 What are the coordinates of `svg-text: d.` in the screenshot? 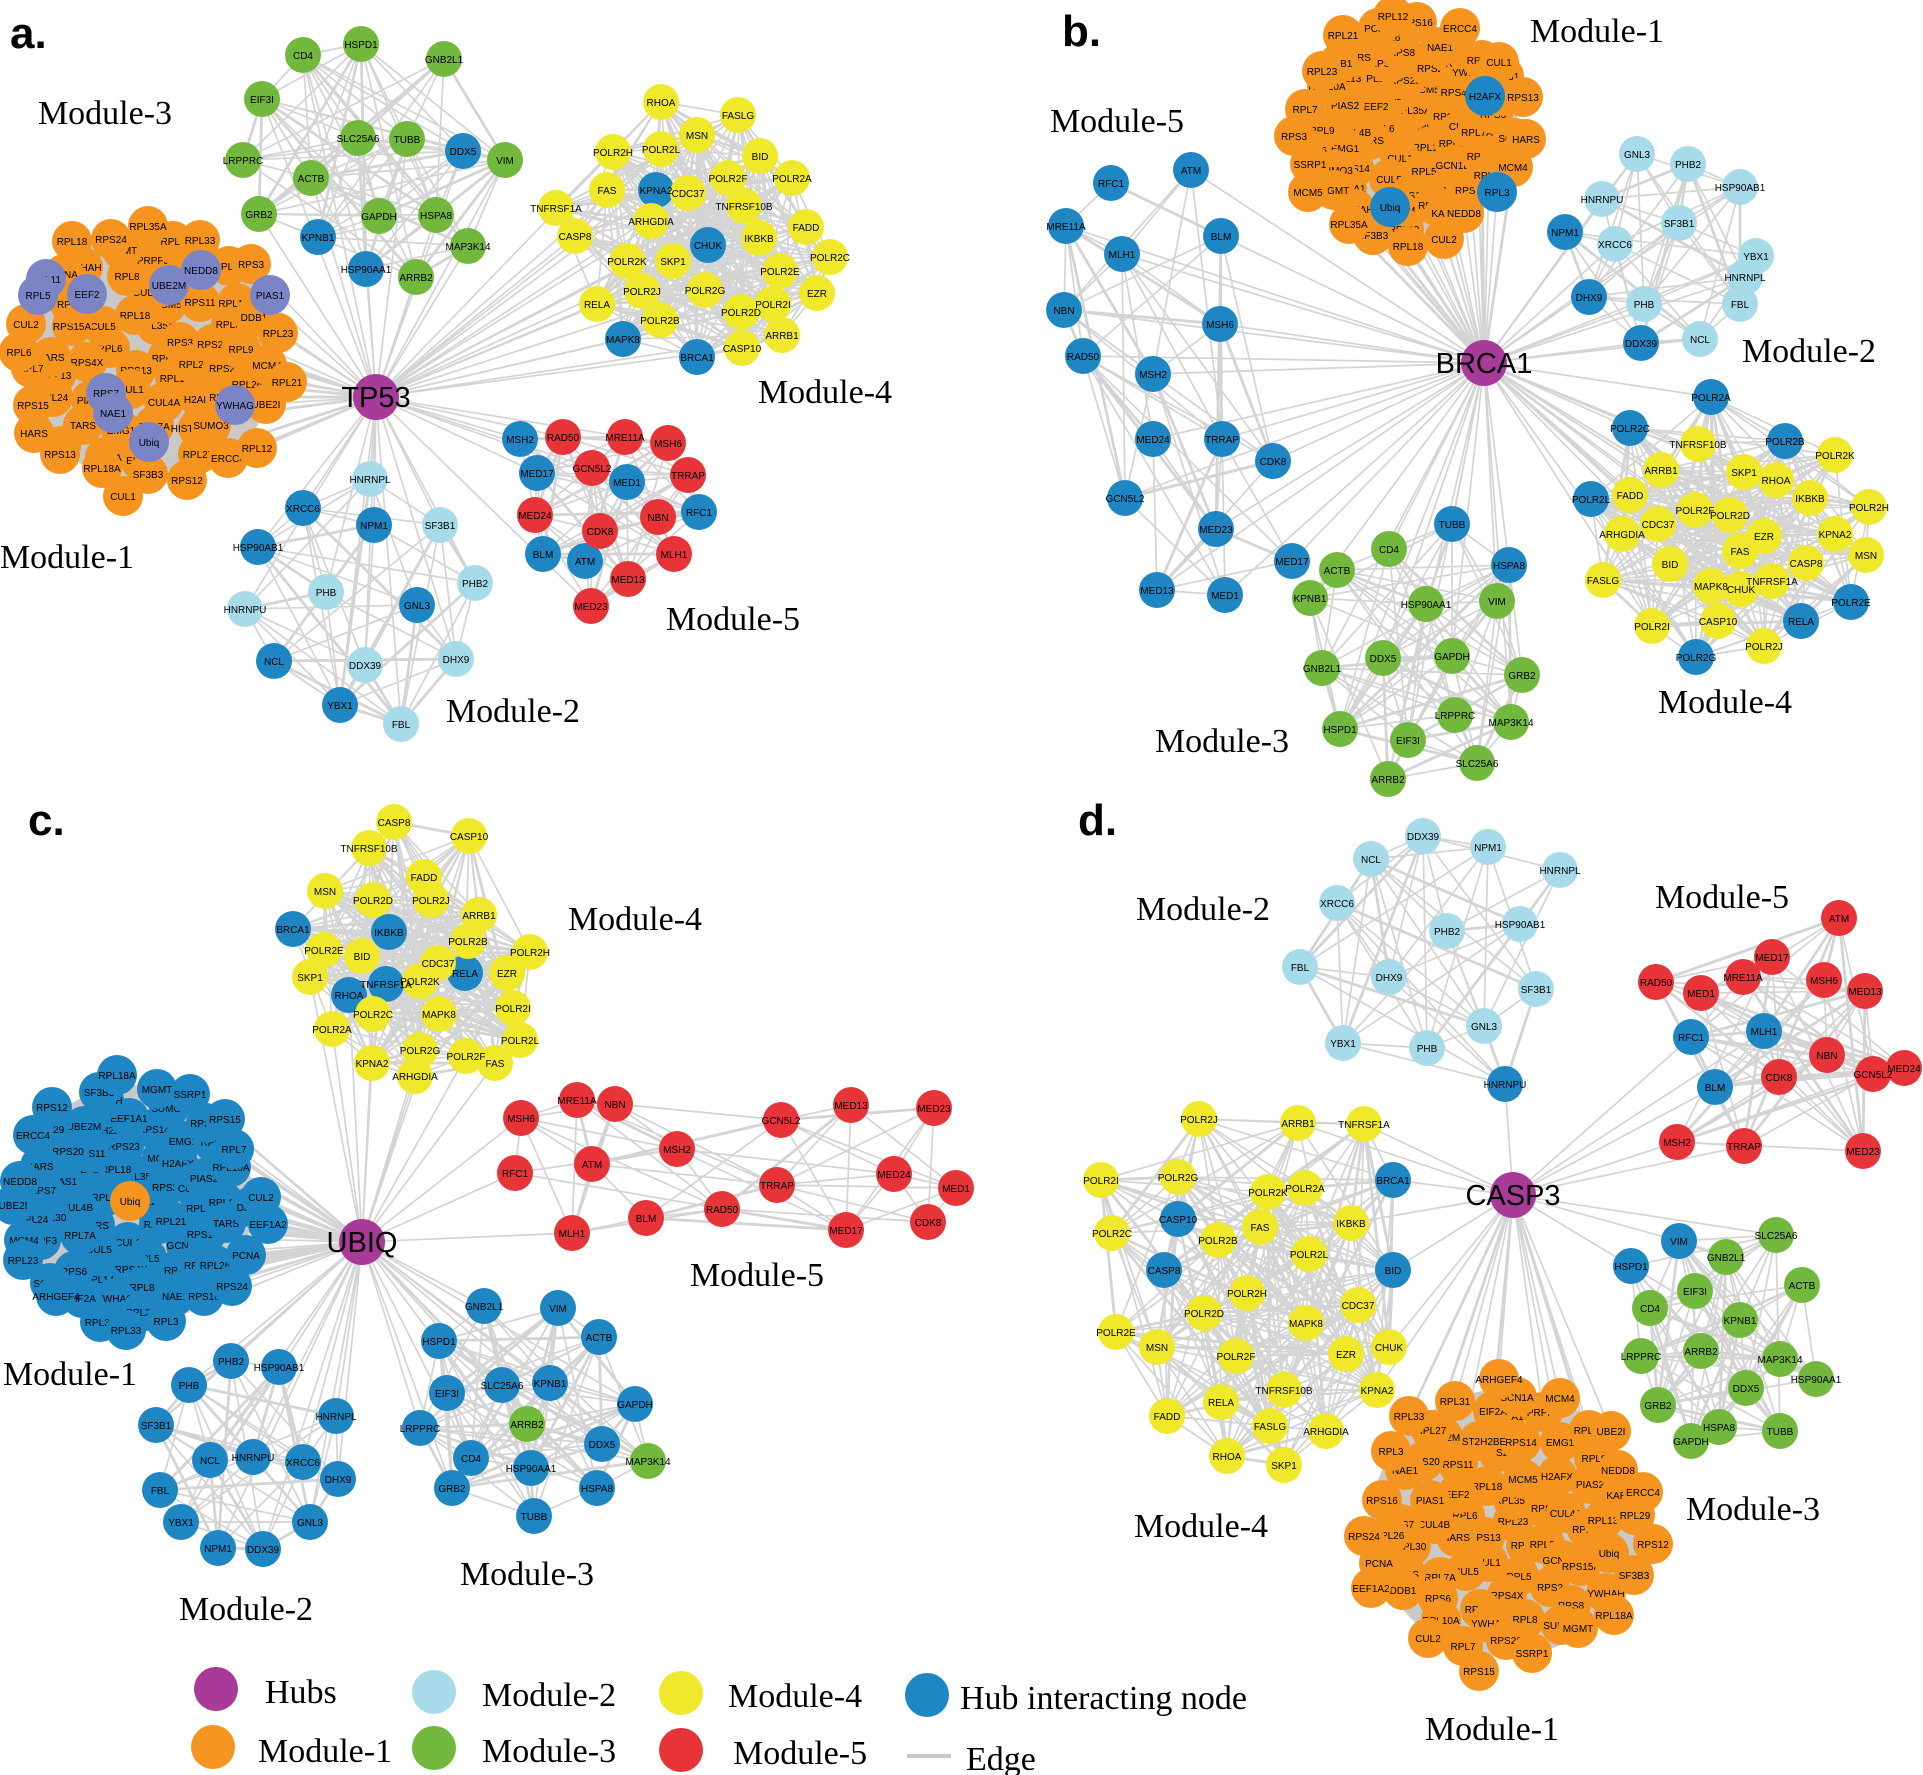 It's located at (1097, 820).